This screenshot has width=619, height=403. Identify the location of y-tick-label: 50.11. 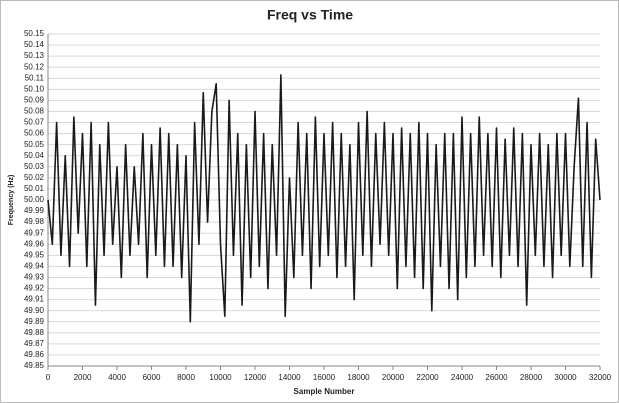
(35, 77).